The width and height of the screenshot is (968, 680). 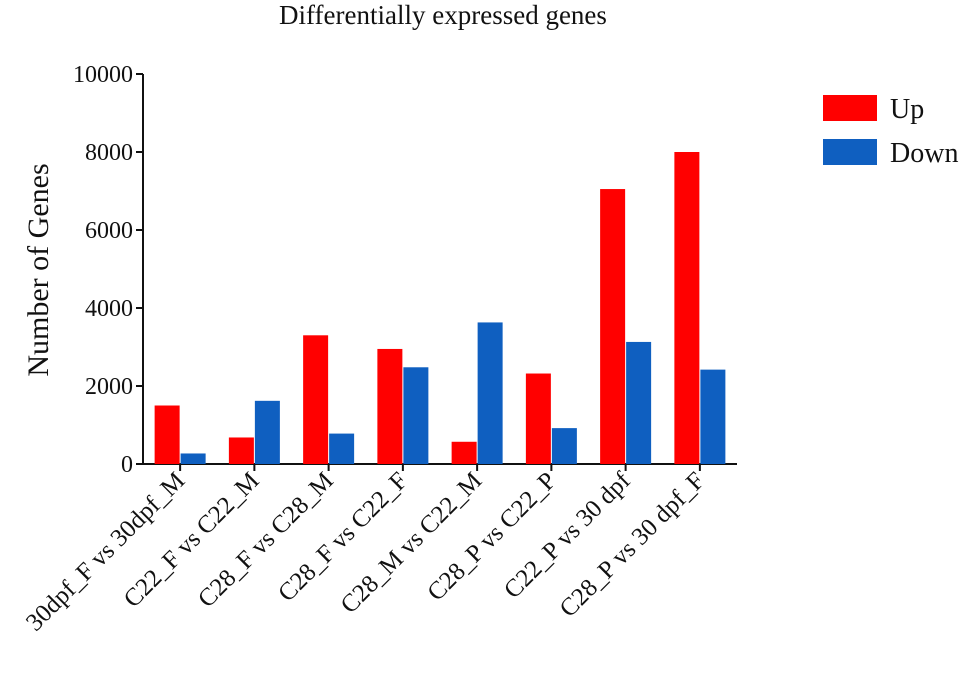 What do you see at coordinates (850, 152) in the screenshot?
I see `legend-swatch-down` at bounding box center [850, 152].